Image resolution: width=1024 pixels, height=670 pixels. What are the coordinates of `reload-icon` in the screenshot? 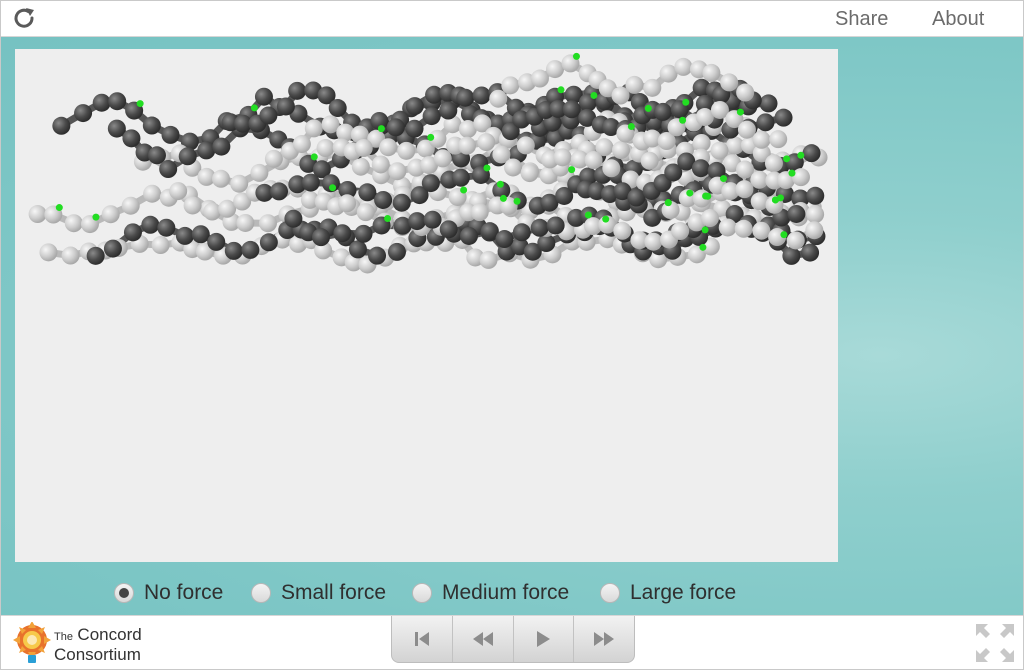 It's located at (25, 19).